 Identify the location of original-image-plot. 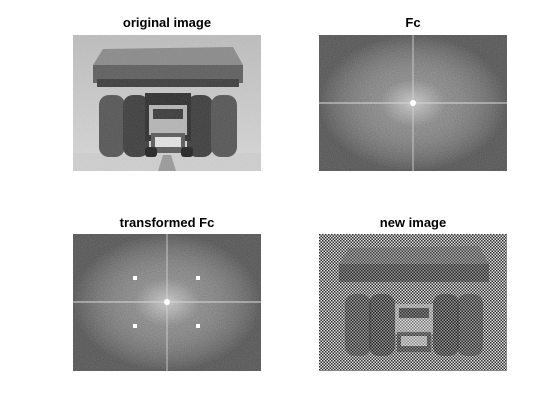
(167, 103).